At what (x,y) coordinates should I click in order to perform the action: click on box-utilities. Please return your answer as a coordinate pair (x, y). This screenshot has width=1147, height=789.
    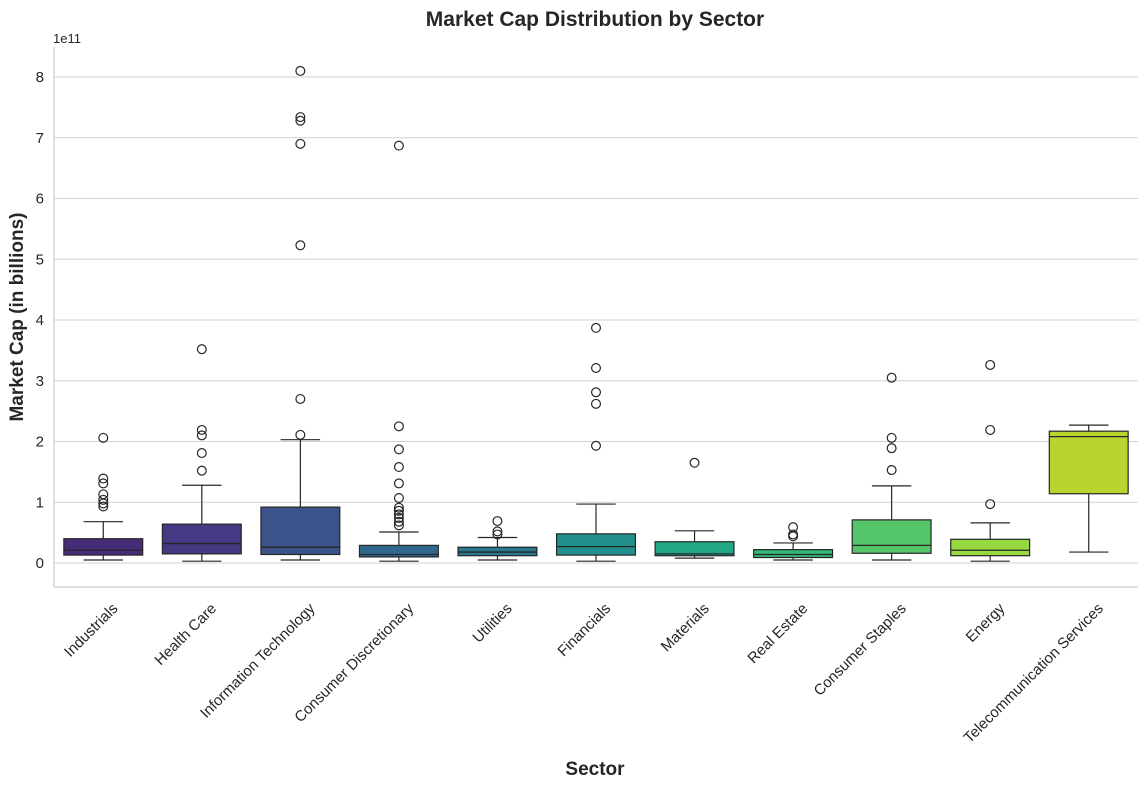
    Looking at the image, I should click on (497, 538).